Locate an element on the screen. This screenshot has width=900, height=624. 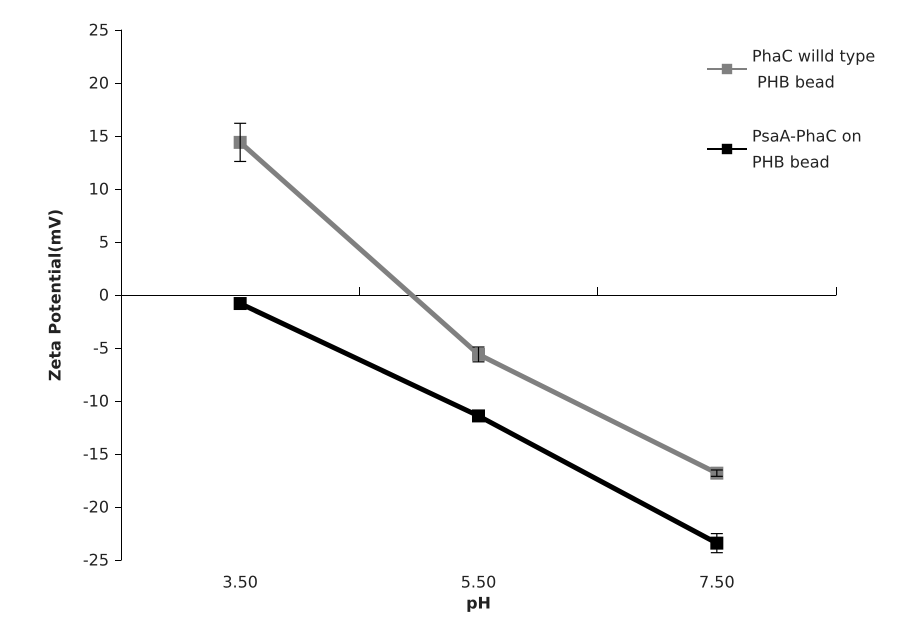
y-tick-label: 20 is located at coordinates (98, 83).